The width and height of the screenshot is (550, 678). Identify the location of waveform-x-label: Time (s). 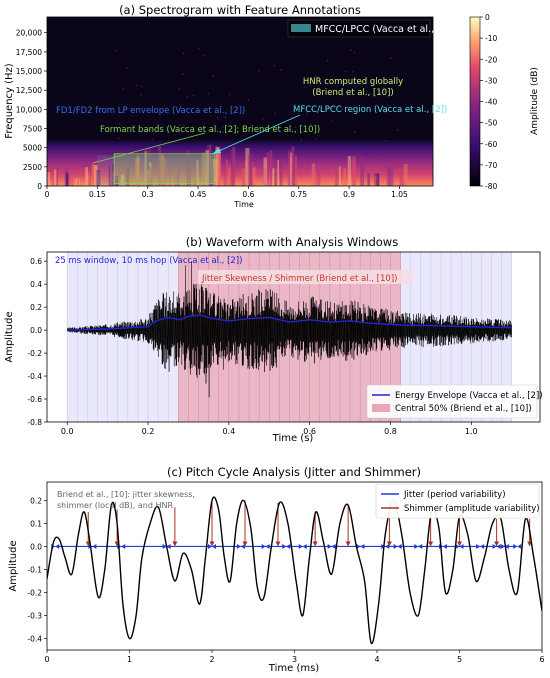
(293, 438).